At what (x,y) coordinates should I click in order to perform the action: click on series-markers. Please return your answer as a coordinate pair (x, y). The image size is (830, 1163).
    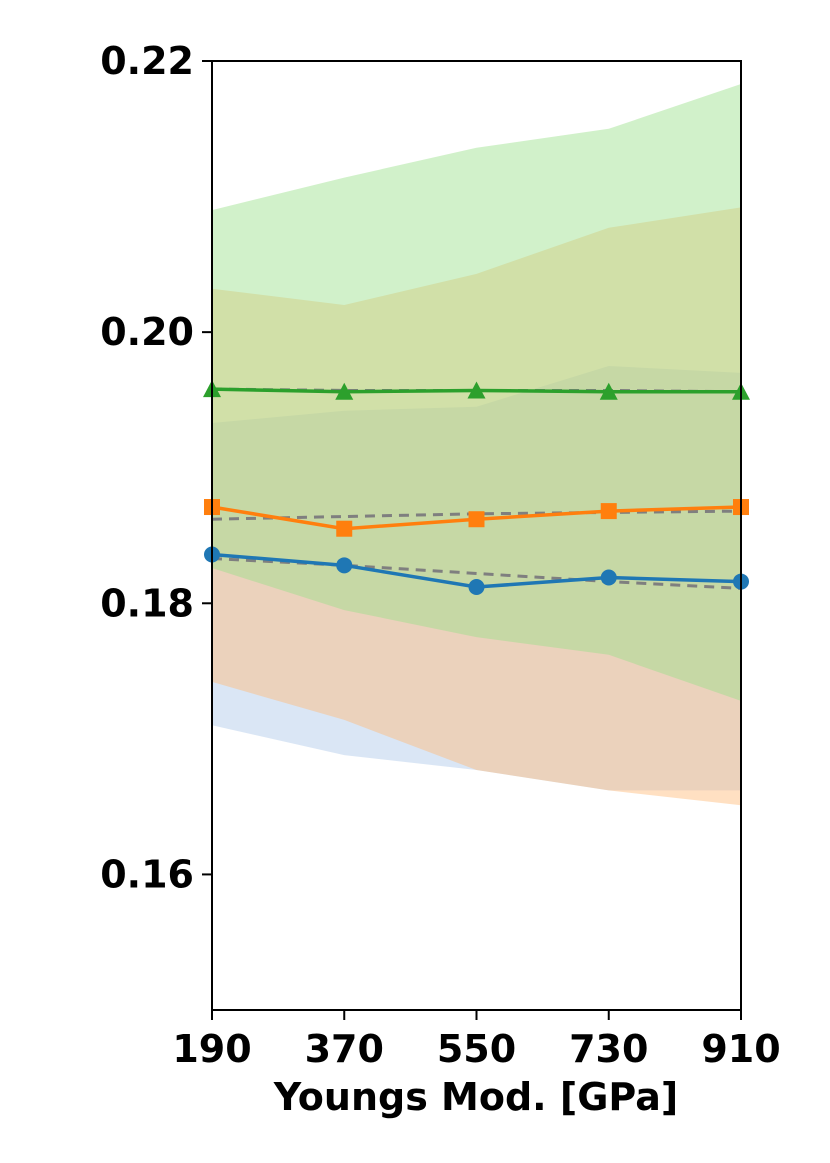
    Looking at the image, I should click on (476, 488).